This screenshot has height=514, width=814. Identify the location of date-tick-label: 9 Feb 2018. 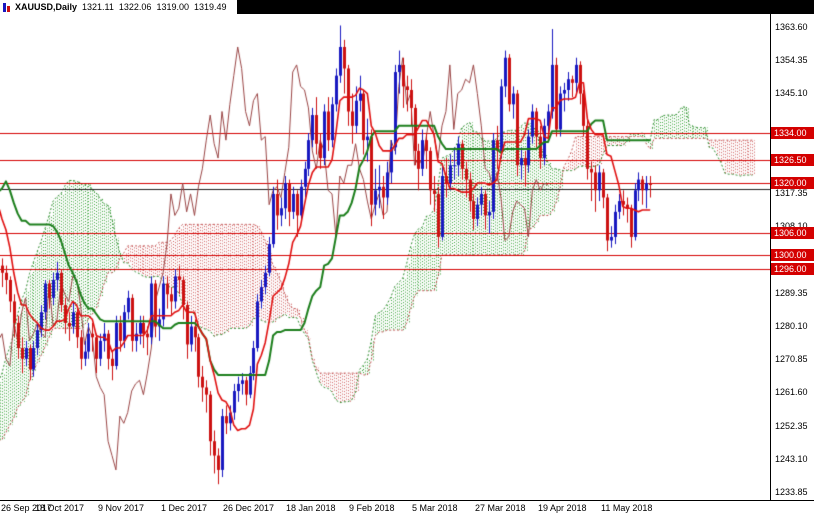
(372, 508).